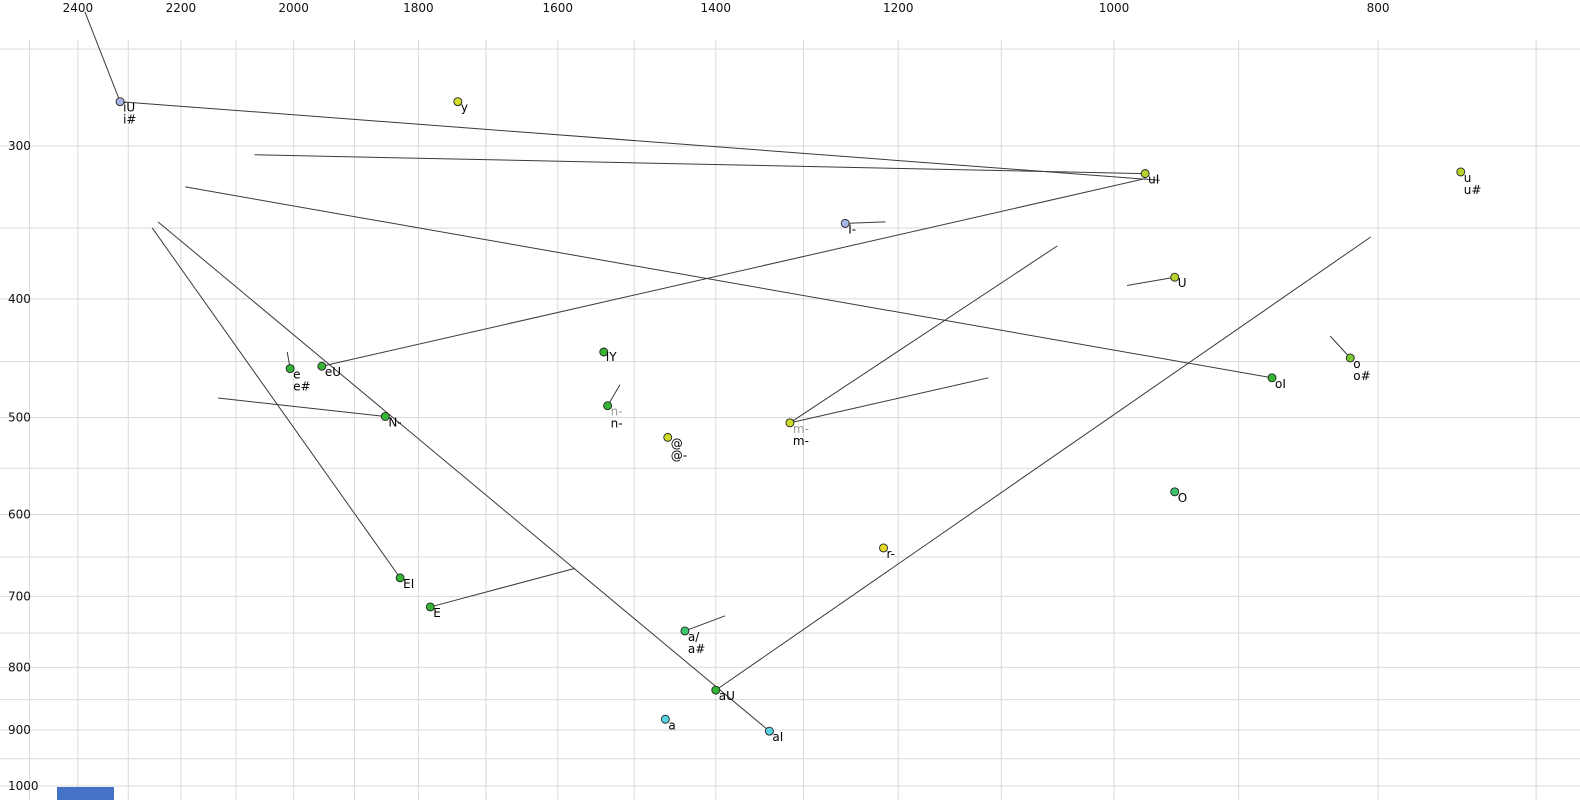 The image size is (1580, 800). I want to click on vowel-label-u: u, so click(1468, 178).